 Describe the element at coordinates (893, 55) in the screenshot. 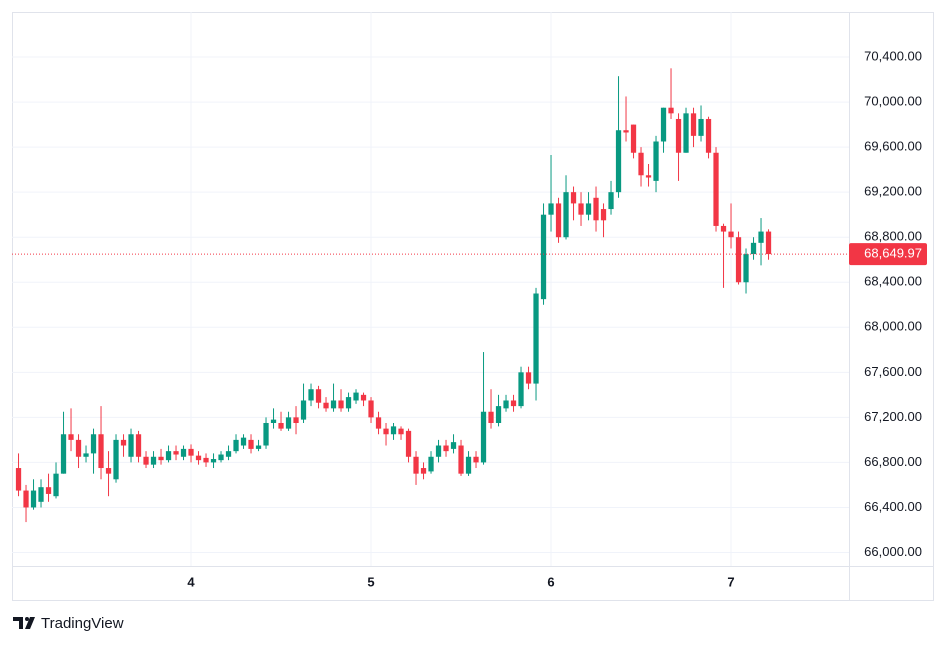

I see `y-tick-label: 70,400.00` at that location.